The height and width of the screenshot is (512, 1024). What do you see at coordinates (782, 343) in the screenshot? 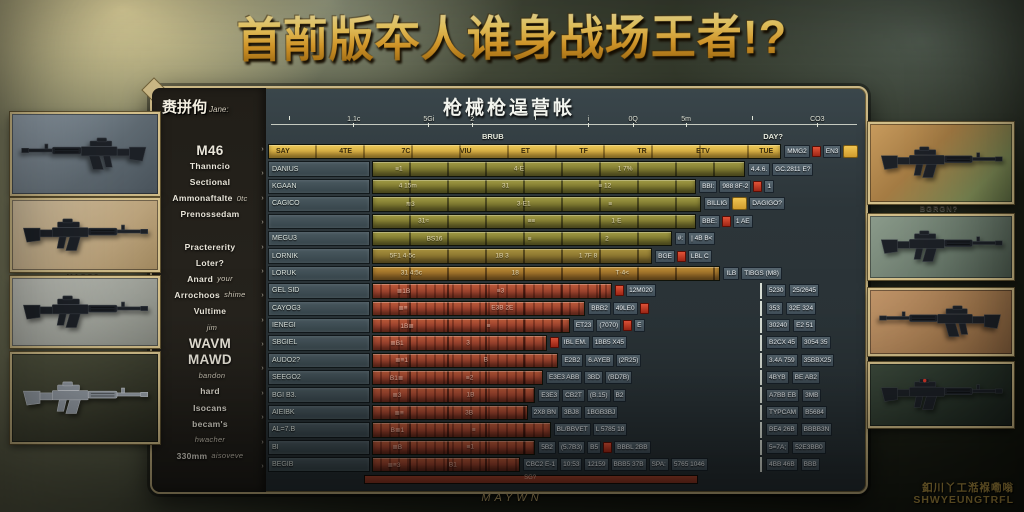
I see `right-stat-cell: B2CX 45` at bounding box center [782, 343].